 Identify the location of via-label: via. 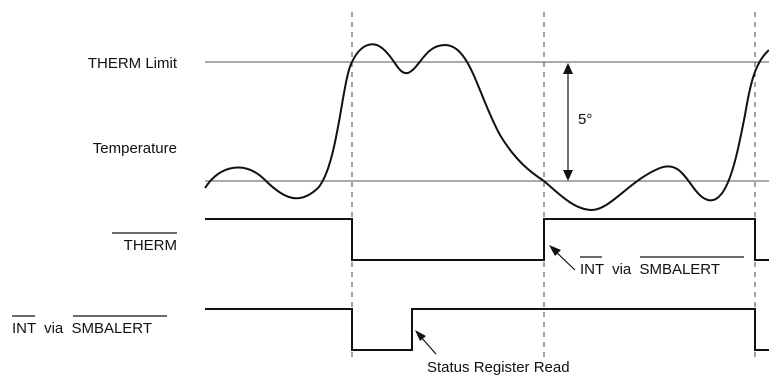
(54, 328).